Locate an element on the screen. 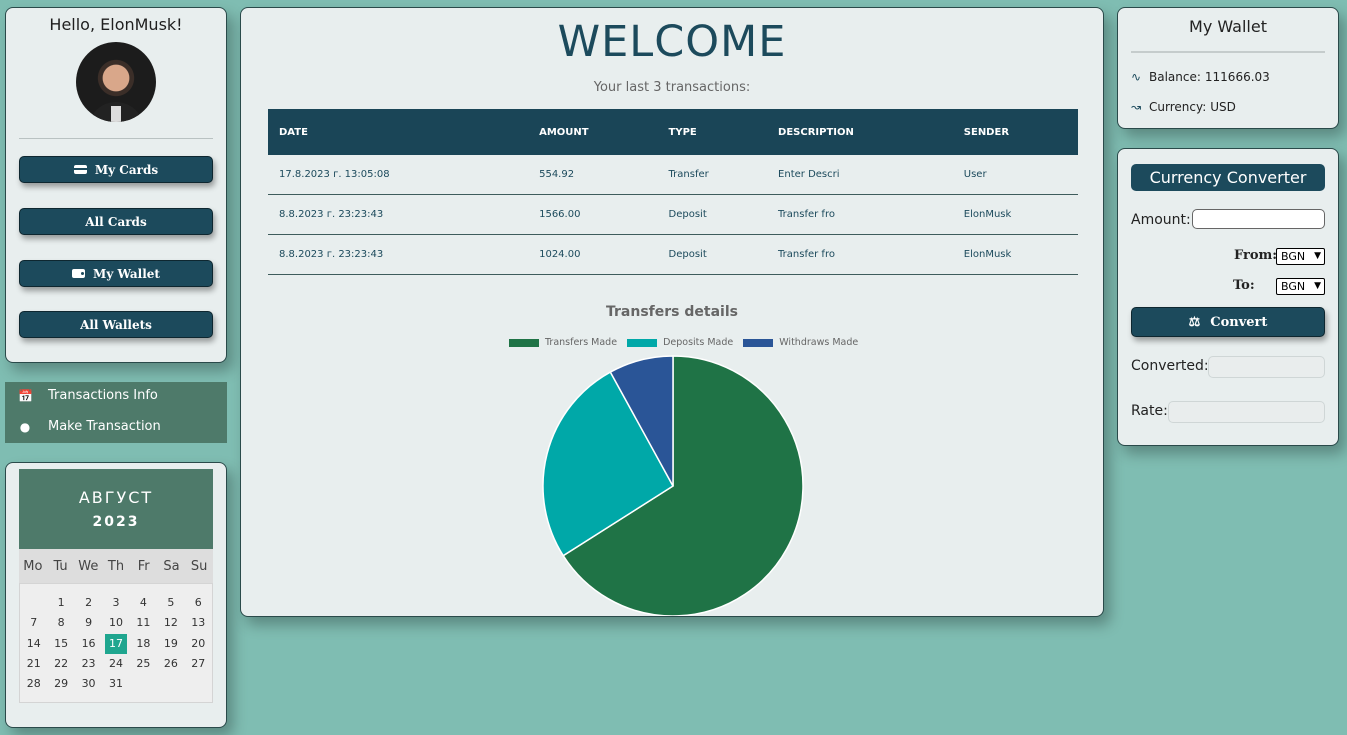 Image resolution: width=1347 pixels, height=735 pixels. pie-slice-withdraws-made is located at coordinates (641, 421).